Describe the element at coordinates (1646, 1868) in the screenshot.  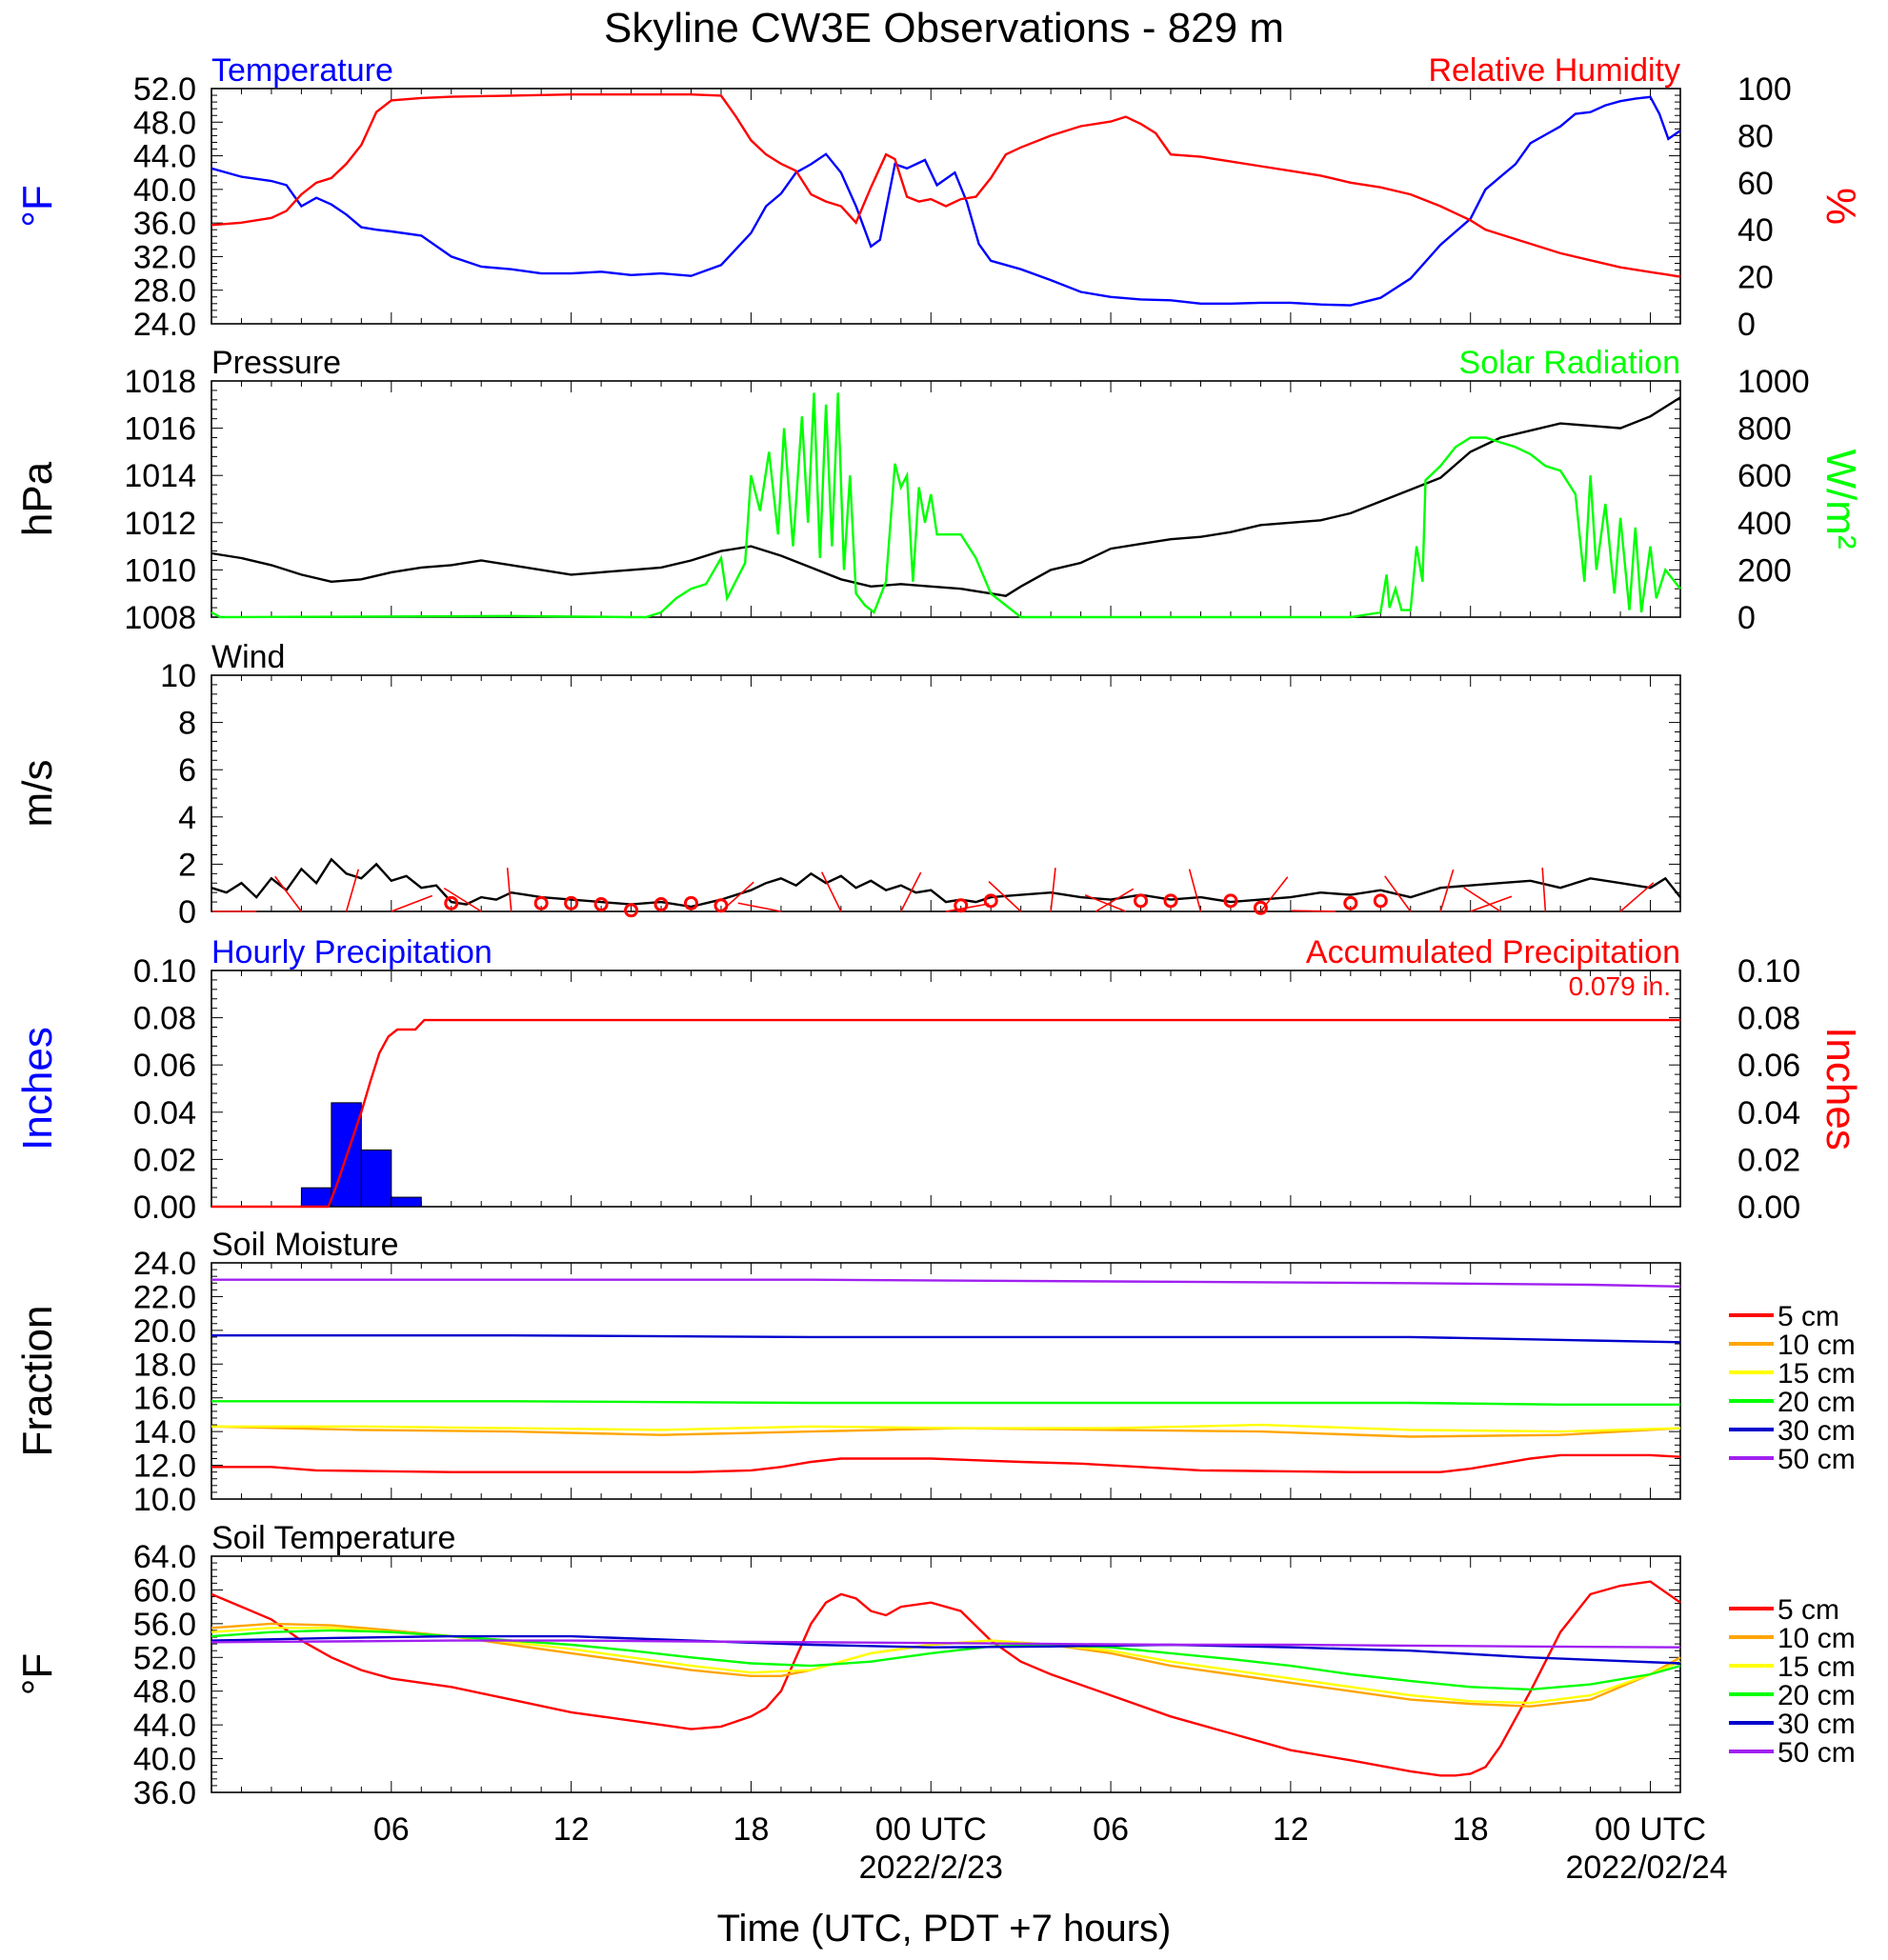
I see `x-date-label: 2022/02/24` at that location.